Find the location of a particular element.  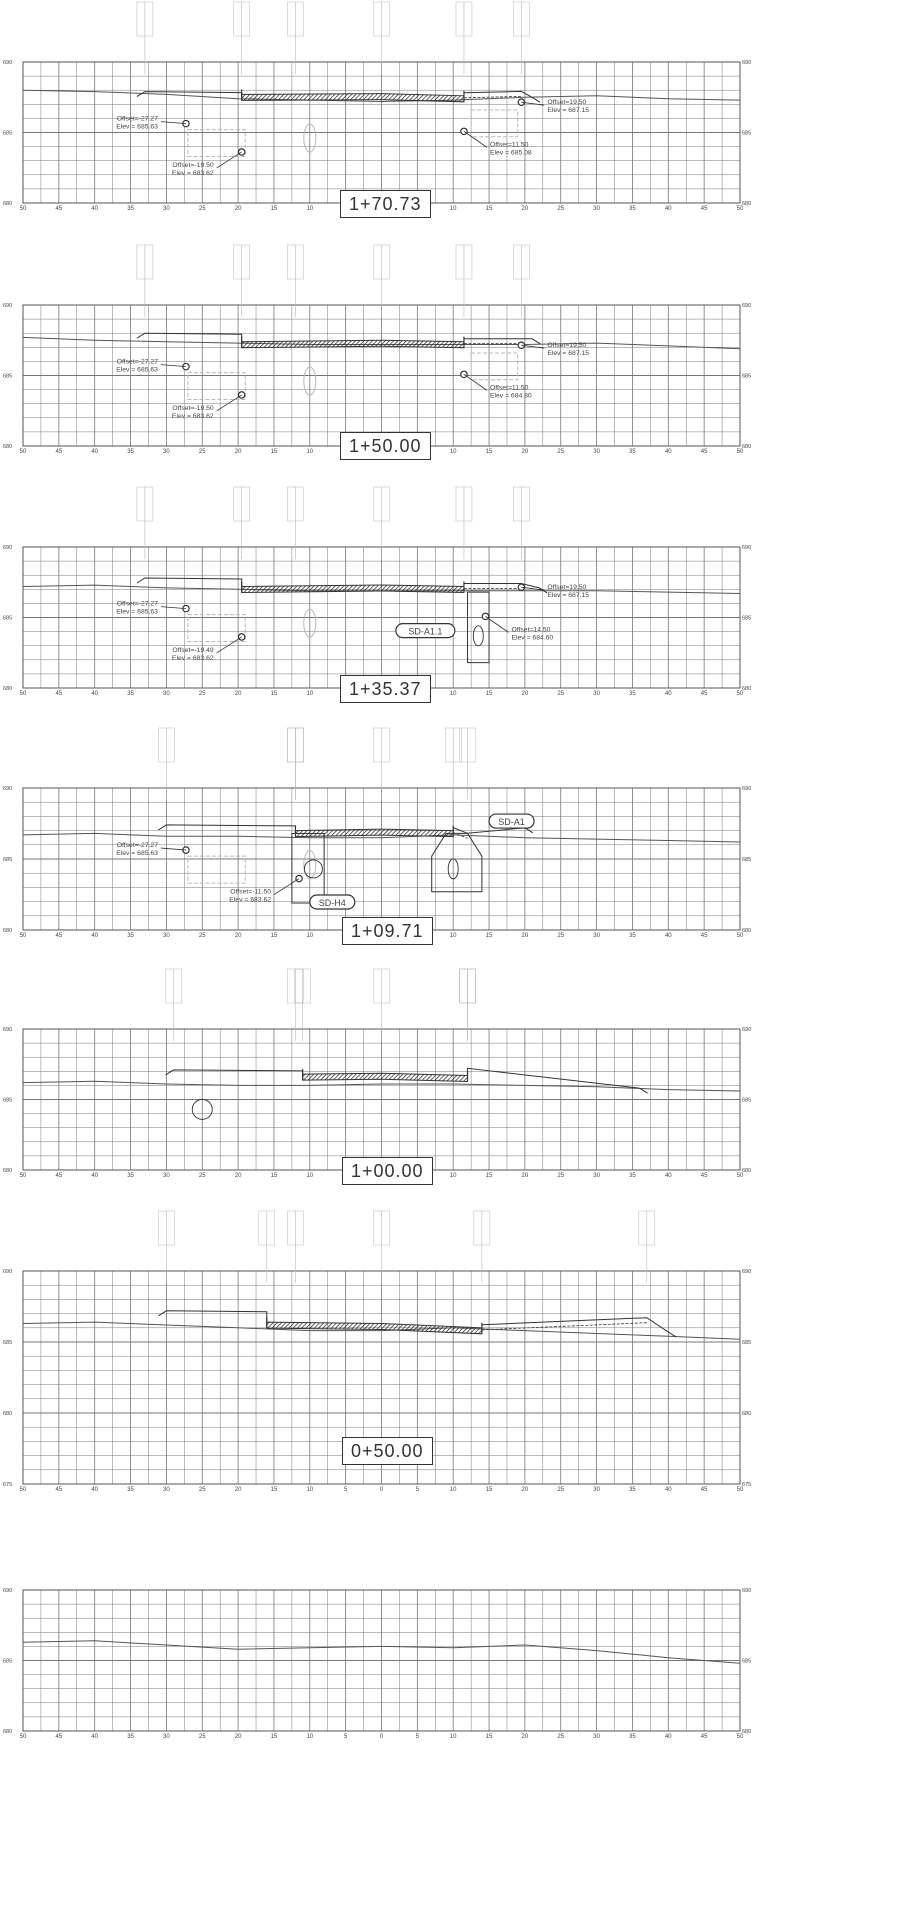

callout-leader-r1 is located at coordinates (533, 588).